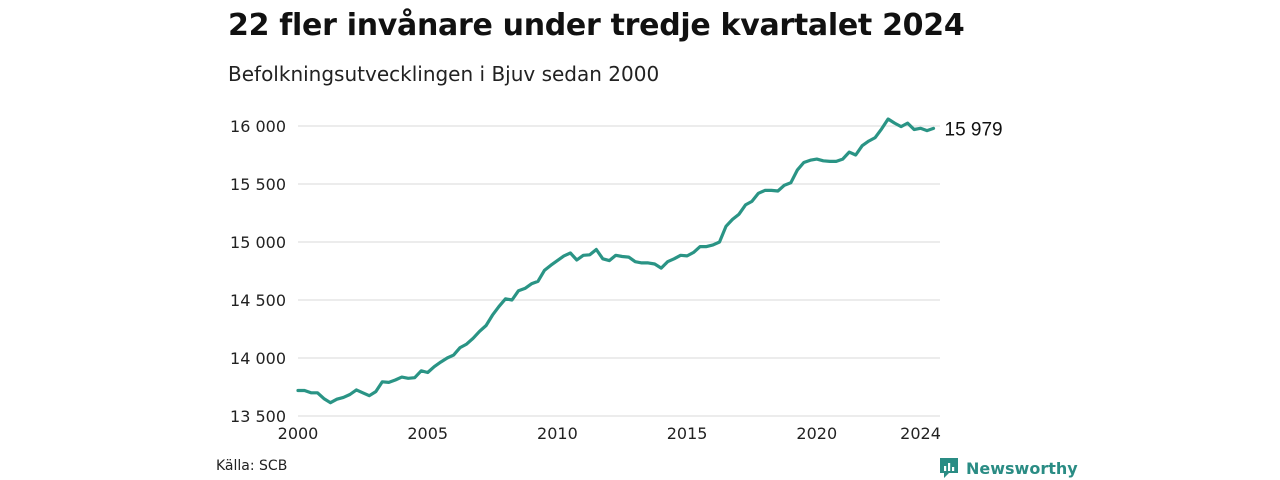 The height and width of the screenshot is (480, 1280). Describe the element at coordinates (258, 416) in the screenshot. I see `y-tick-label: 13 500` at that location.